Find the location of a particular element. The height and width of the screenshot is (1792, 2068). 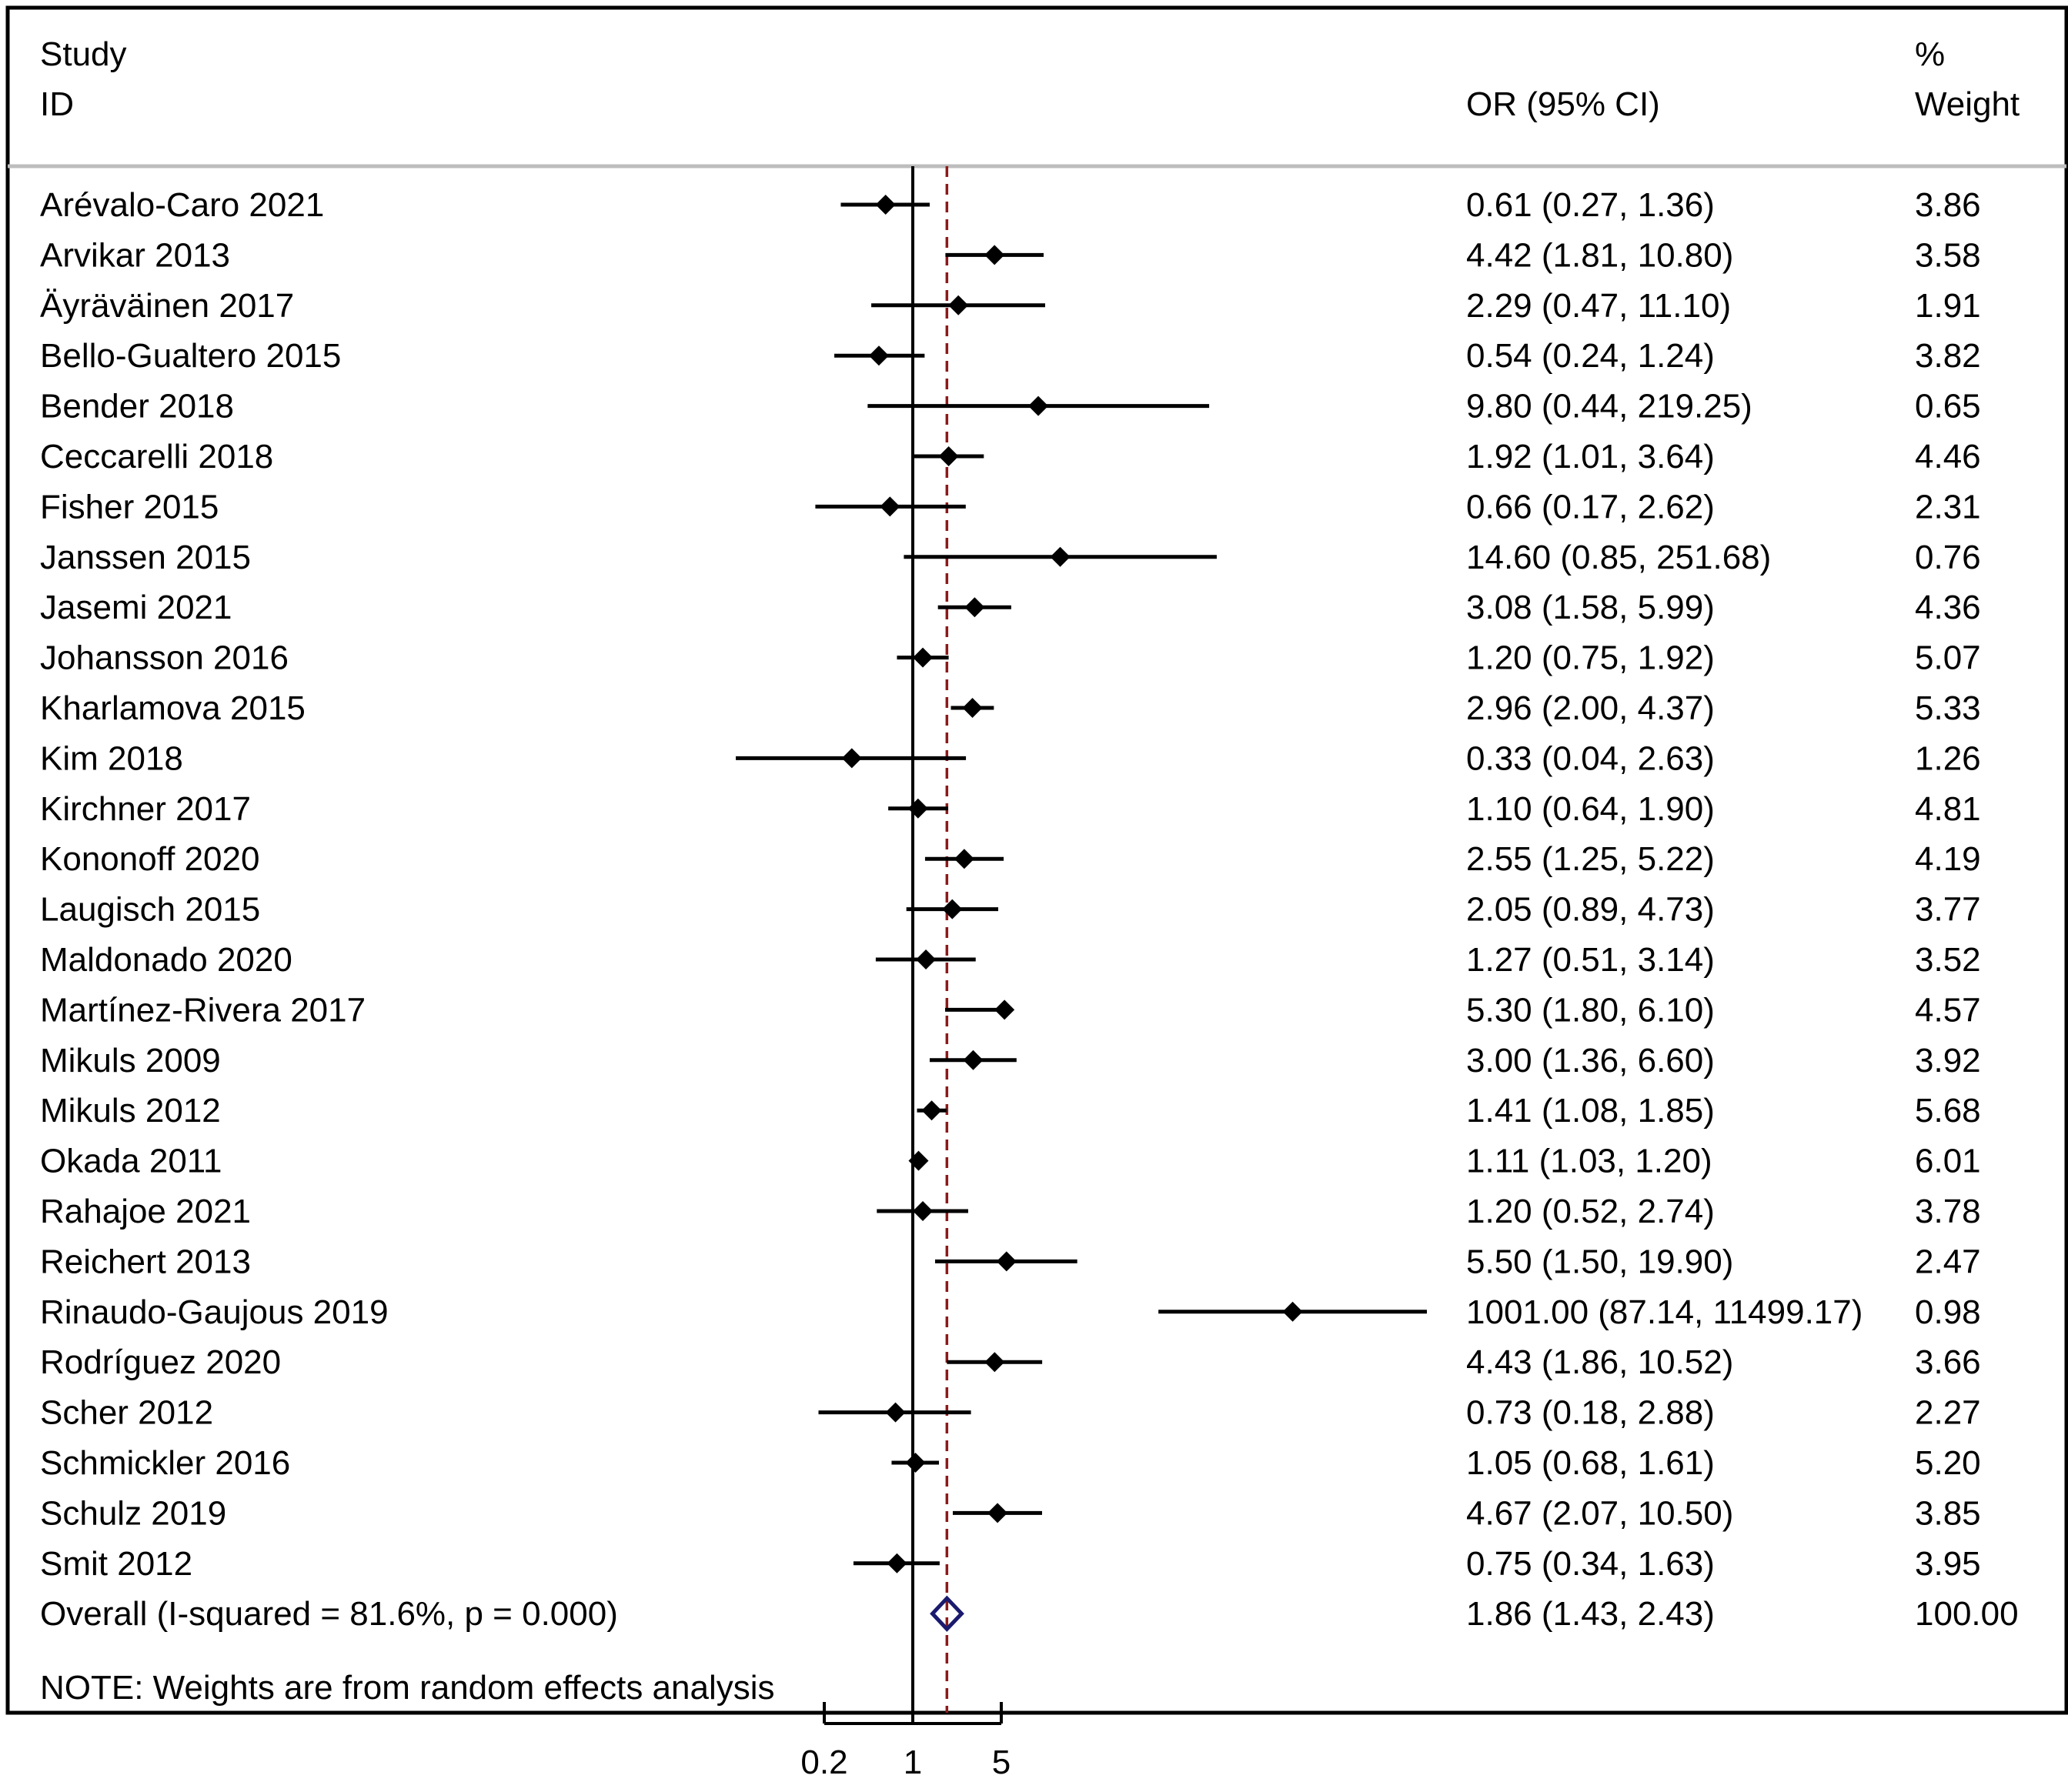

study-row: Bello-Gualtero 2015 0.54 (0.24, 1.24) 3.82 is located at coordinates (1011, 356).